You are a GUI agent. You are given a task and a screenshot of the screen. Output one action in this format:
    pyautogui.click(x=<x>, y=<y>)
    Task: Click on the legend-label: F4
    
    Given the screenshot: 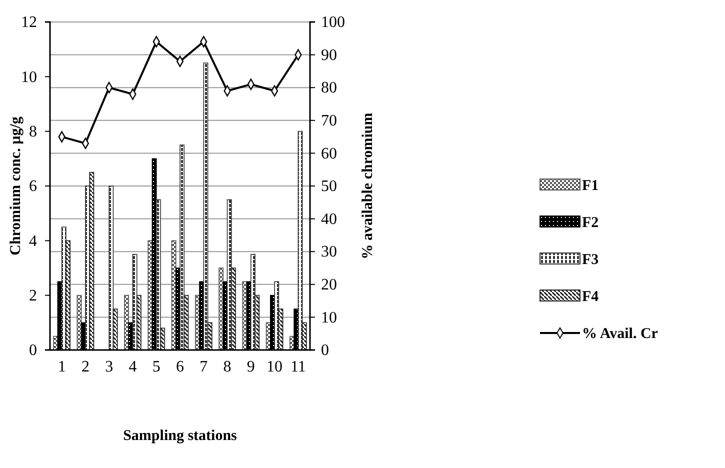 What is the action you would take?
    pyautogui.click(x=591, y=297)
    